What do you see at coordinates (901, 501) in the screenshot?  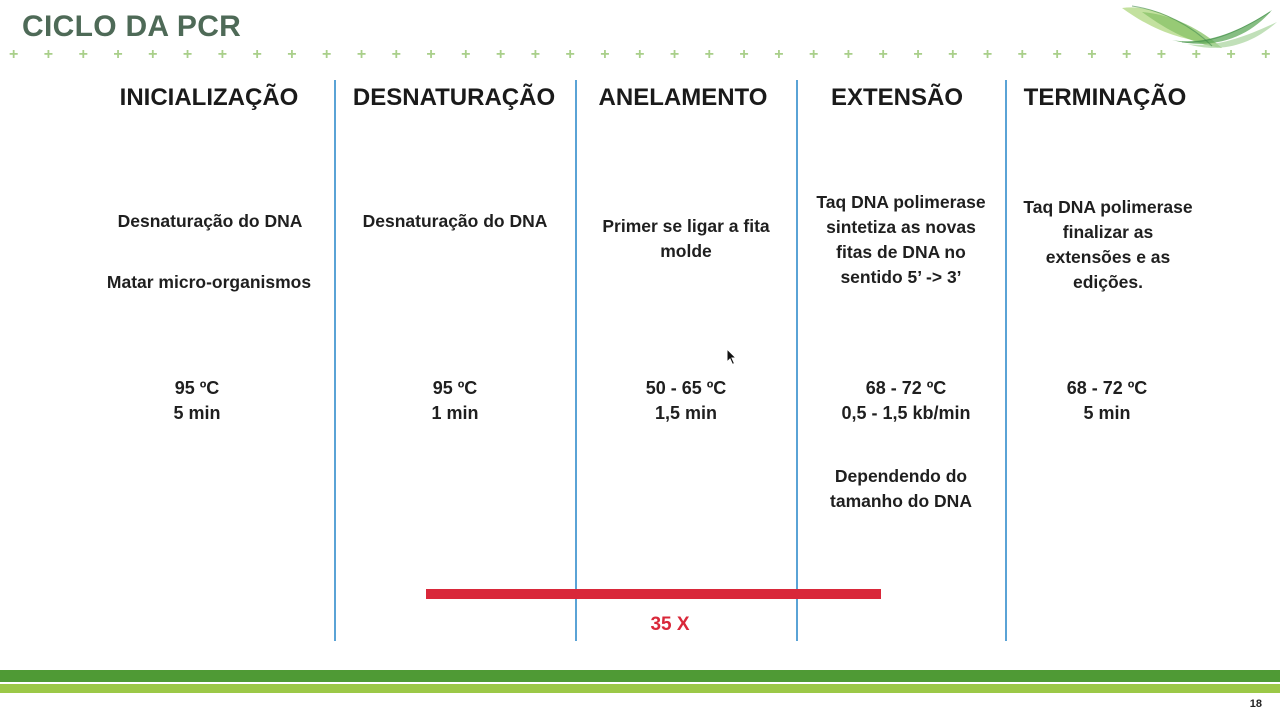 I see `note-line: tamanho do DNA` at bounding box center [901, 501].